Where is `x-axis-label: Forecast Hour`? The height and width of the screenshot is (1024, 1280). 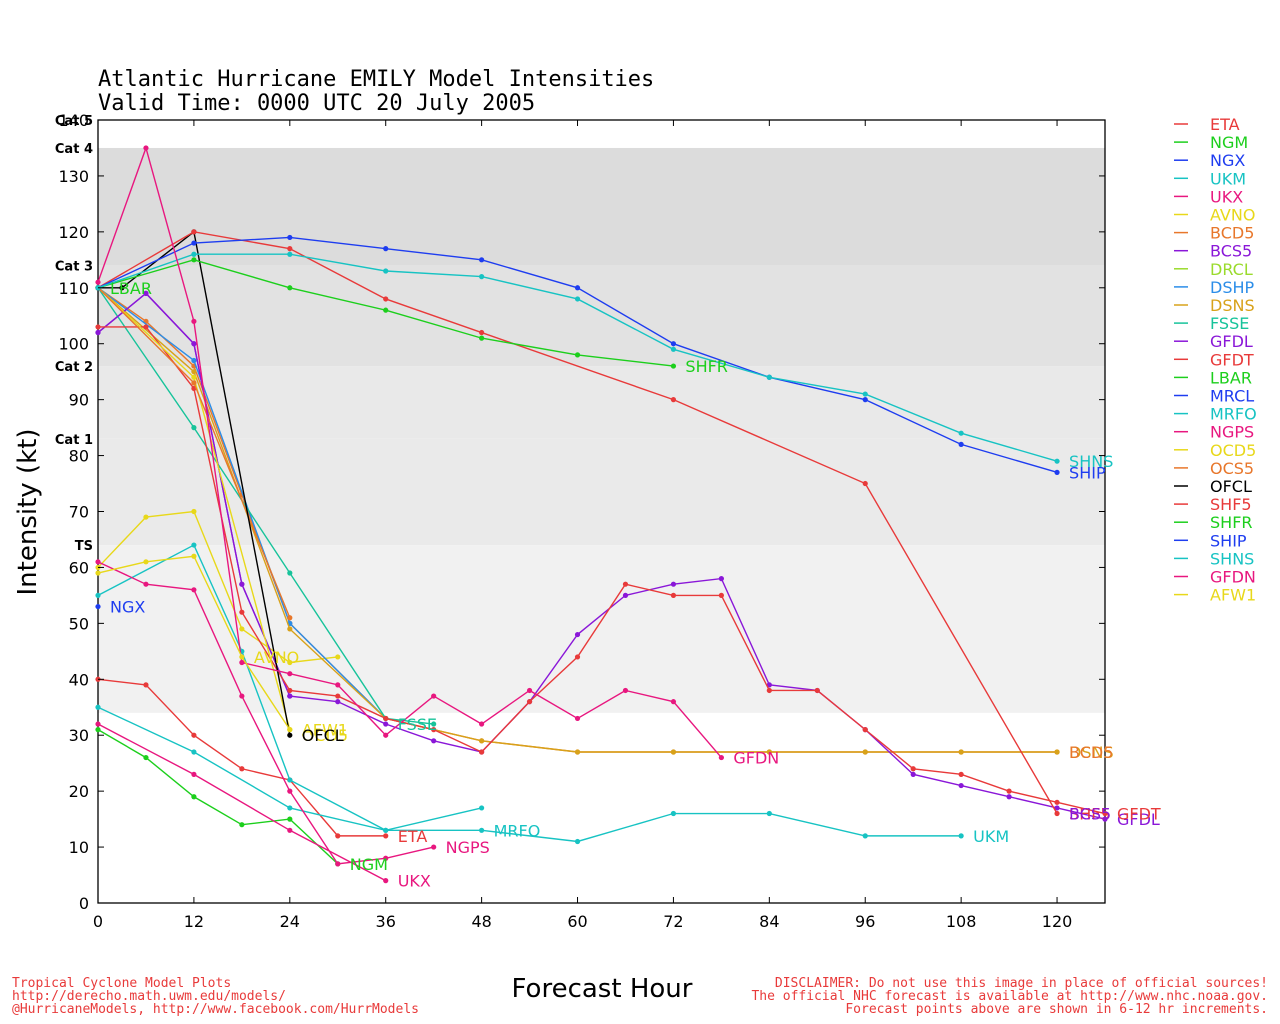
x-axis-label: Forecast Hour is located at coordinates (602, 989).